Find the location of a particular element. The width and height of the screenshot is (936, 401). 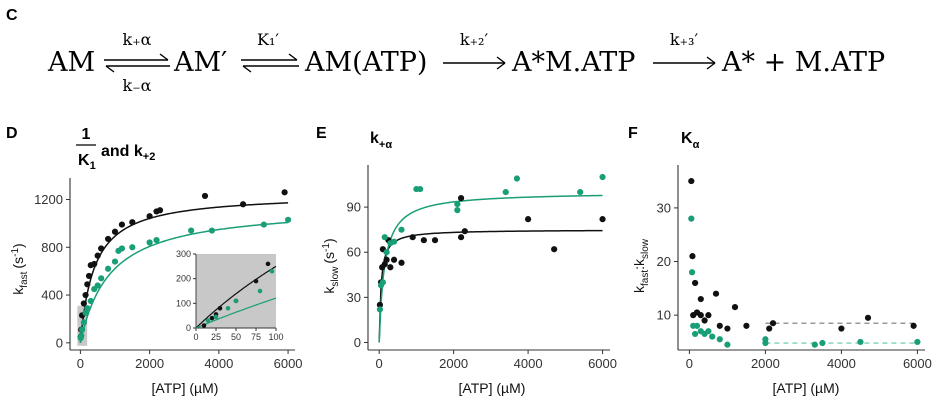

y-axis-label-e: kslow (s-1) is located at coordinates (331, 265).